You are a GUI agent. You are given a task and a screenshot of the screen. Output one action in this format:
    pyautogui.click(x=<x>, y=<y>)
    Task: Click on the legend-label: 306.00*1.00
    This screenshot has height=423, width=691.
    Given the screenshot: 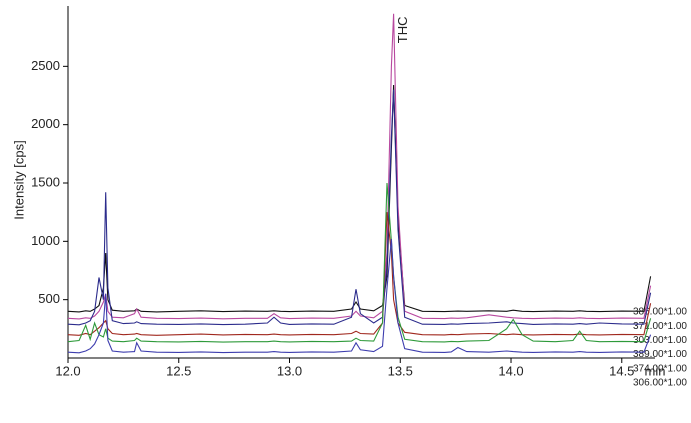 What is the action you would take?
    pyautogui.click(x=660, y=383)
    